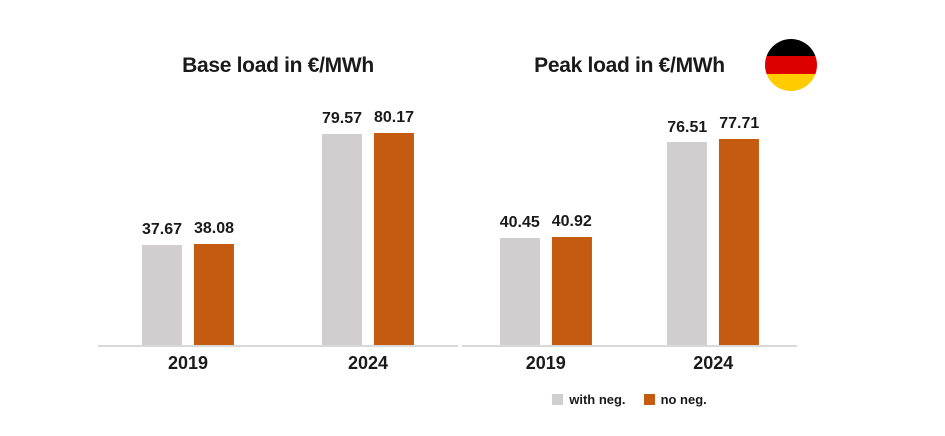 This screenshot has width=945, height=436. Describe the element at coordinates (629, 399) in the screenshot. I see `chart-legend: with neg. no neg.` at that location.